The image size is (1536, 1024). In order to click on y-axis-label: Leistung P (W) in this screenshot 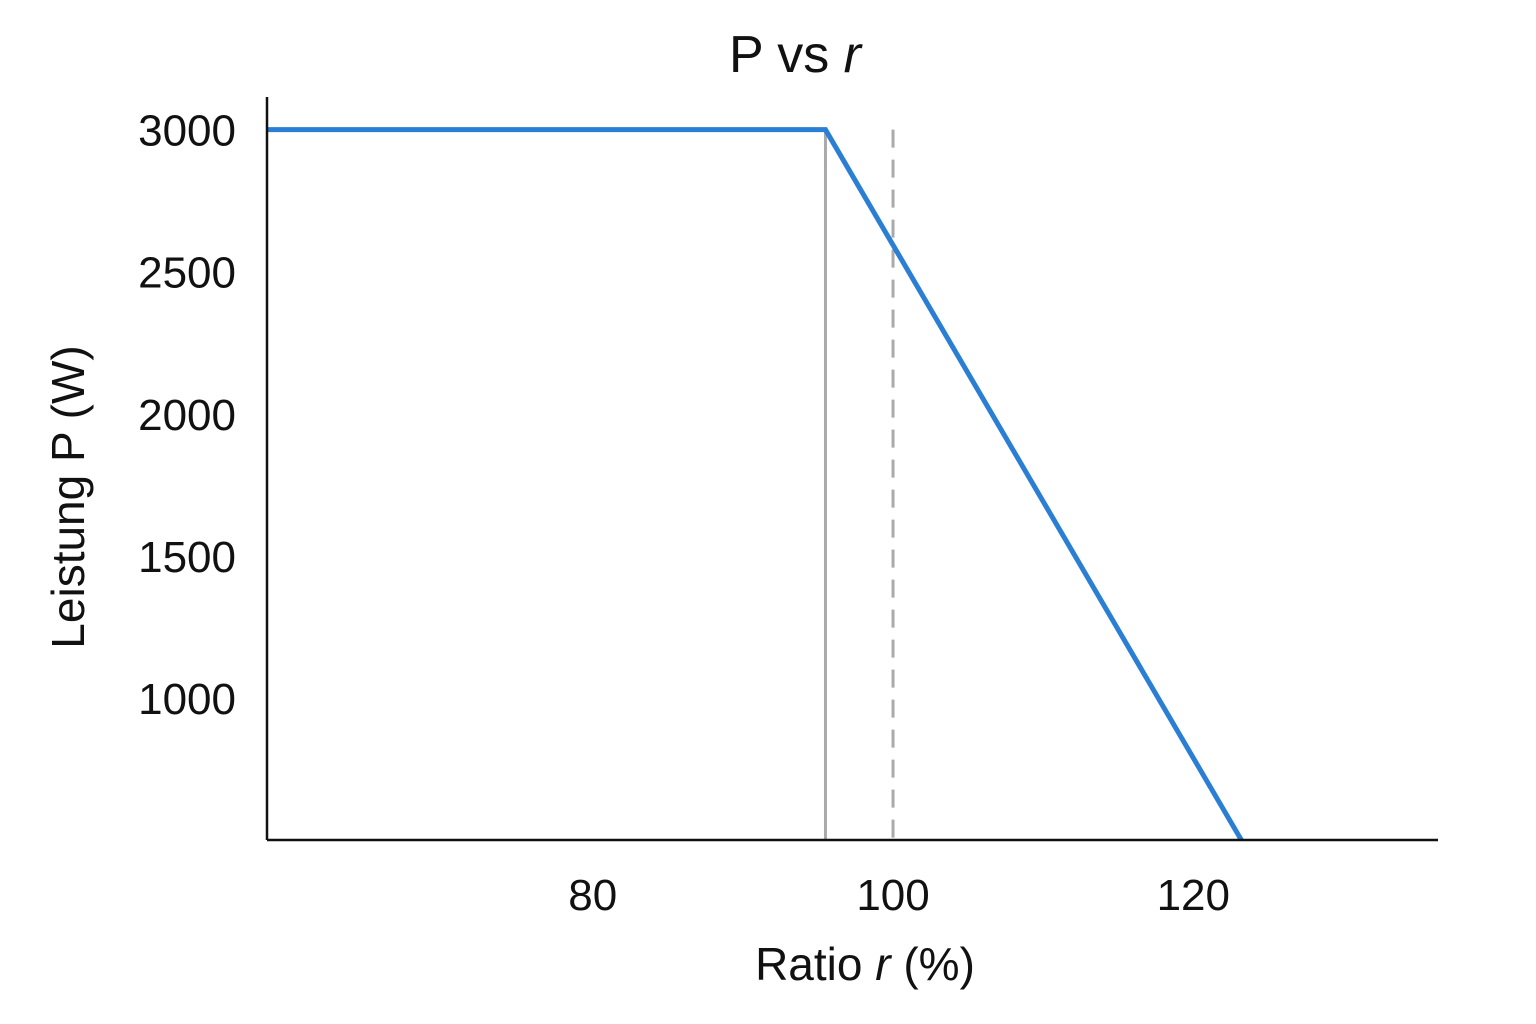, I will do `click(68, 496)`.